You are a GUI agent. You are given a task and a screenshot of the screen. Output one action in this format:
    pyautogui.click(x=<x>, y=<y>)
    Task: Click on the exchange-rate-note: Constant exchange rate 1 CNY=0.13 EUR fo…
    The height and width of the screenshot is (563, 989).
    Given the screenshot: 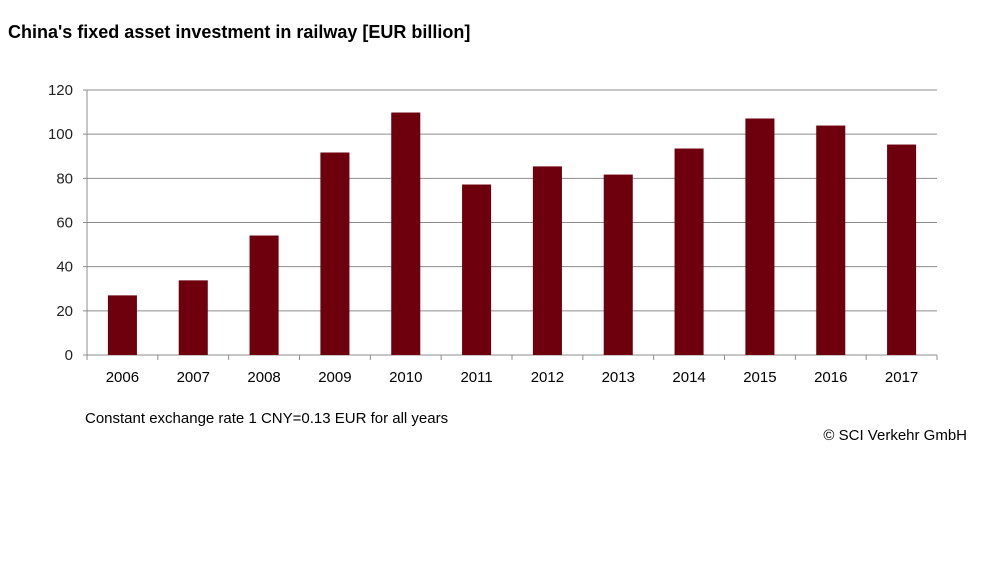 What is the action you would take?
    pyautogui.click(x=267, y=418)
    